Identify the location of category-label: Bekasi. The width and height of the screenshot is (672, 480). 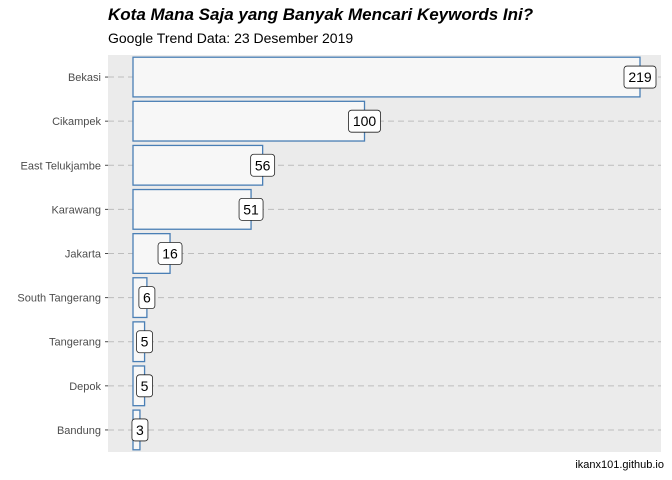
(84, 78).